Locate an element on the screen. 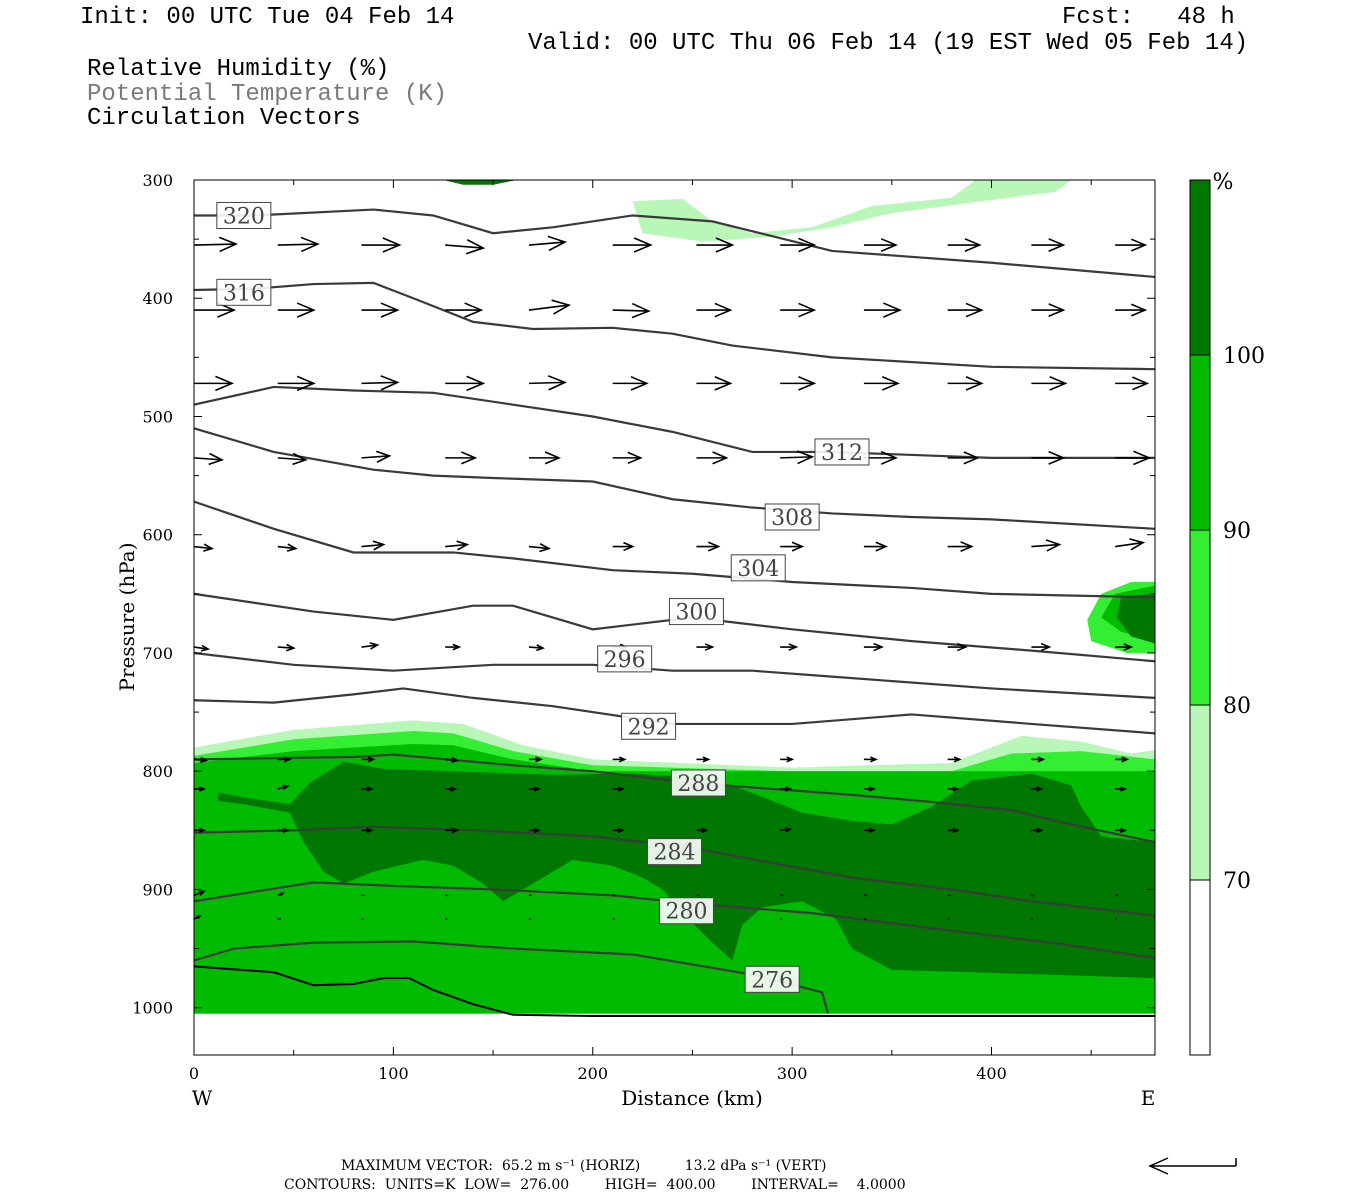 Image resolution: width=1350 pixels, height=1200 pixels. contour-label-288: 288 is located at coordinates (698, 784).